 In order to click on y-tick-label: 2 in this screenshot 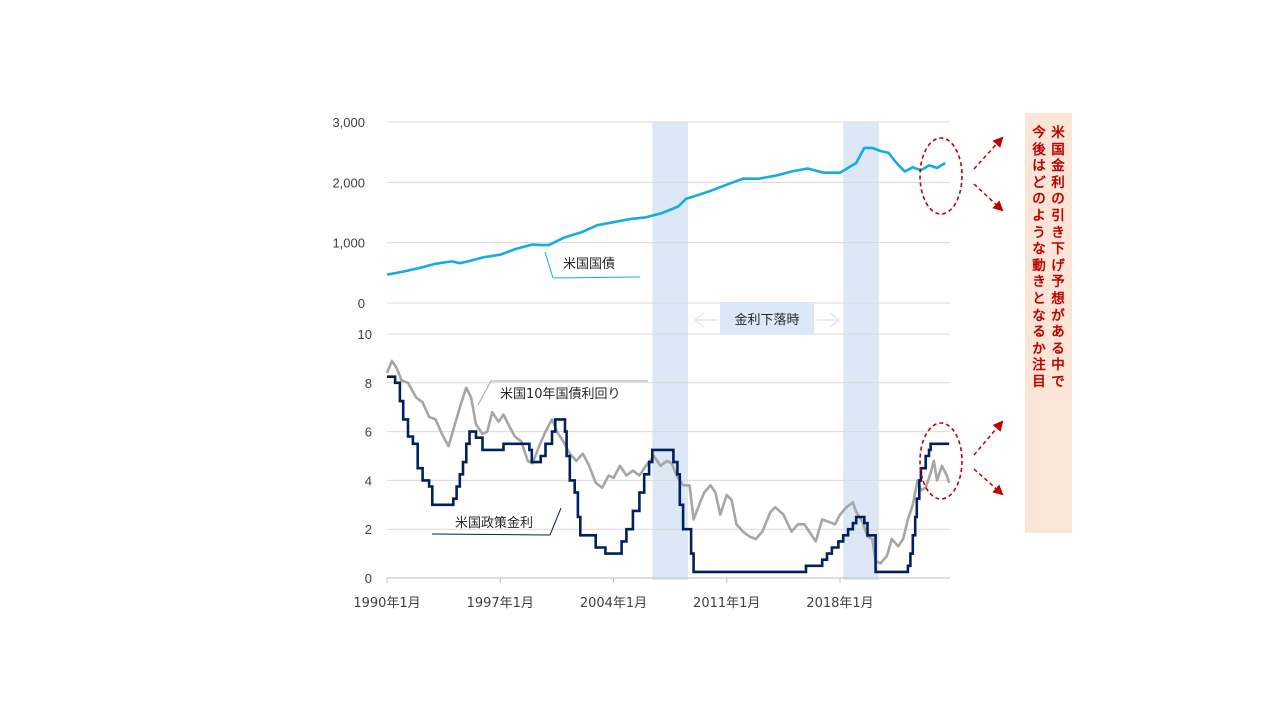, I will do `click(368, 529)`.